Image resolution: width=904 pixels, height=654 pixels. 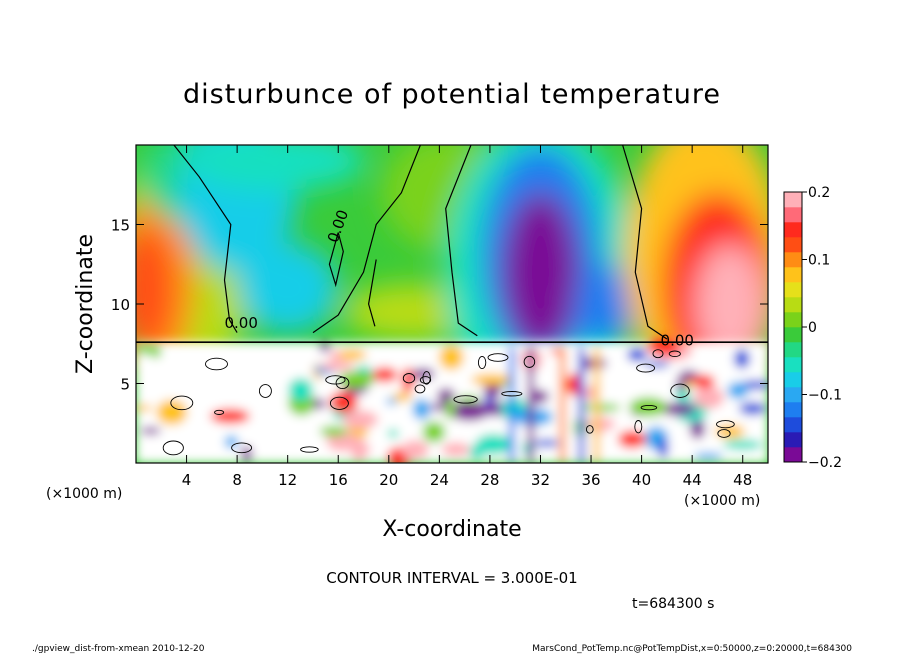 What do you see at coordinates (85, 304) in the screenshot?
I see `y-axis-label: Z-coordinate` at bounding box center [85, 304].